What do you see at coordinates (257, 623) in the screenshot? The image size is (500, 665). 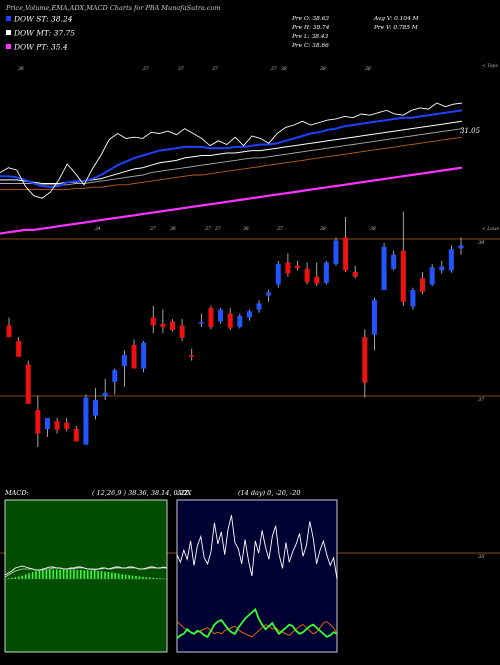 I see `plus-di-line` at bounding box center [257, 623].